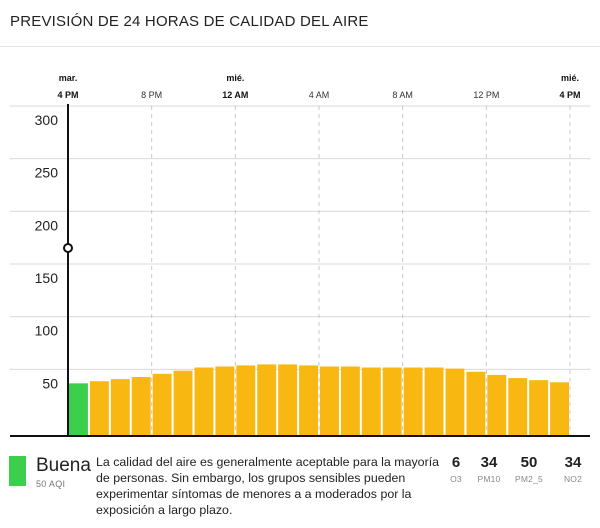  I want to click on pollutant-pm10: 34 PM10, so click(489, 469).